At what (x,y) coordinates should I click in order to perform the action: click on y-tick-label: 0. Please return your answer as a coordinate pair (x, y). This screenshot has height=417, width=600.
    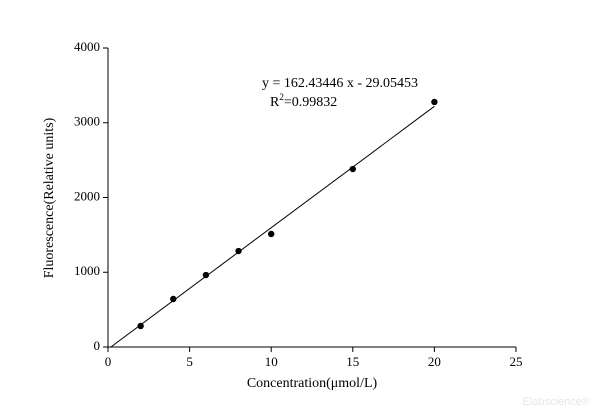
    Looking at the image, I should click on (97, 345).